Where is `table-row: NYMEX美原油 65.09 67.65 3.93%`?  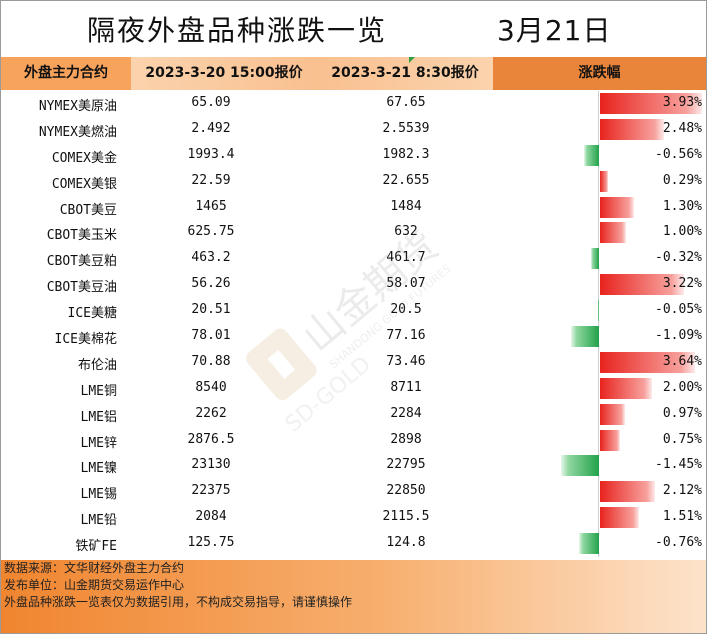
table-row: NYMEX美原油 65.09 67.65 3.93% is located at coordinates (353, 104).